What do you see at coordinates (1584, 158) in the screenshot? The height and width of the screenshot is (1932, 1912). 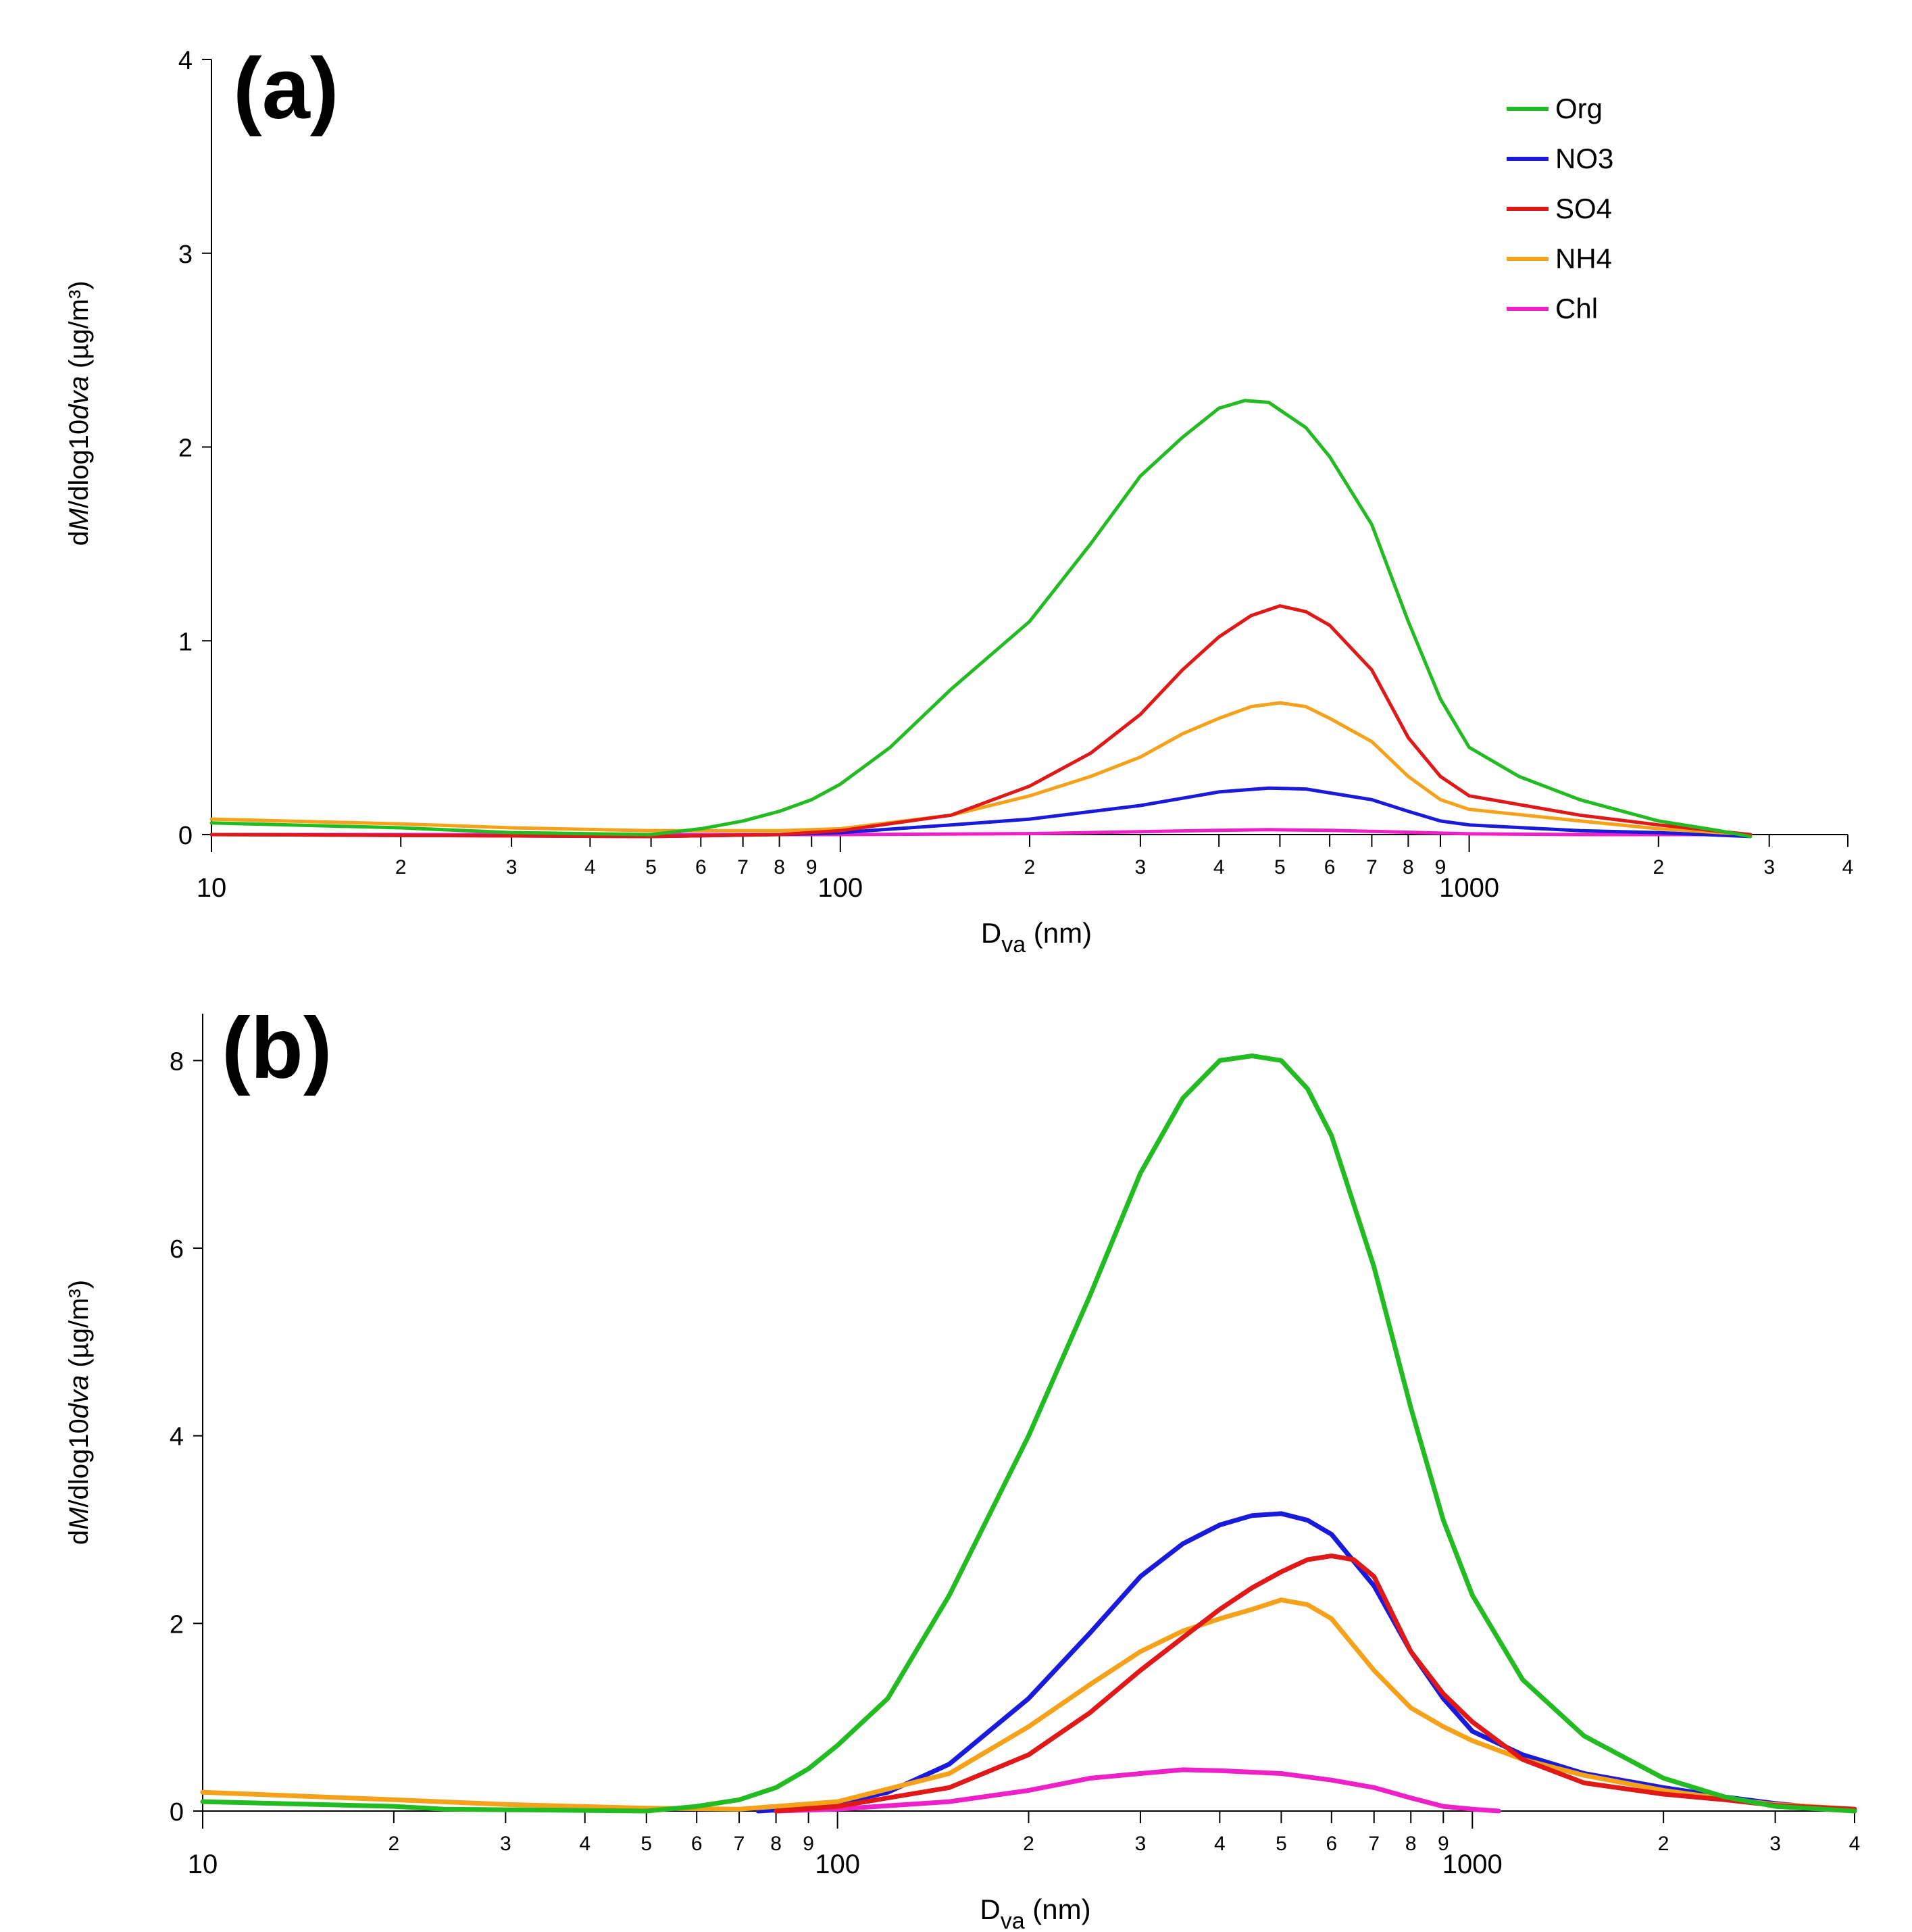 I see `legend-label-no3: NO3` at bounding box center [1584, 158].